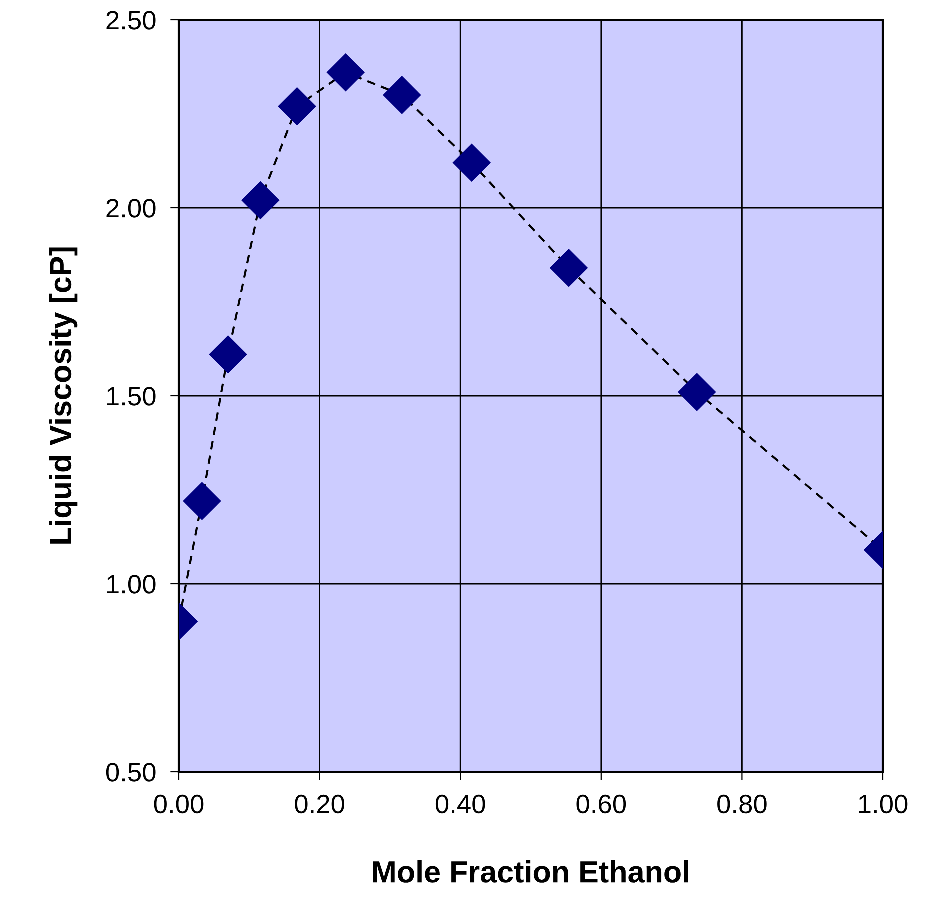  What do you see at coordinates (63, 396) in the screenshot?
I see `y-axis-title: Liquid Viscosity [cP]` at bounding box center [63, 396].